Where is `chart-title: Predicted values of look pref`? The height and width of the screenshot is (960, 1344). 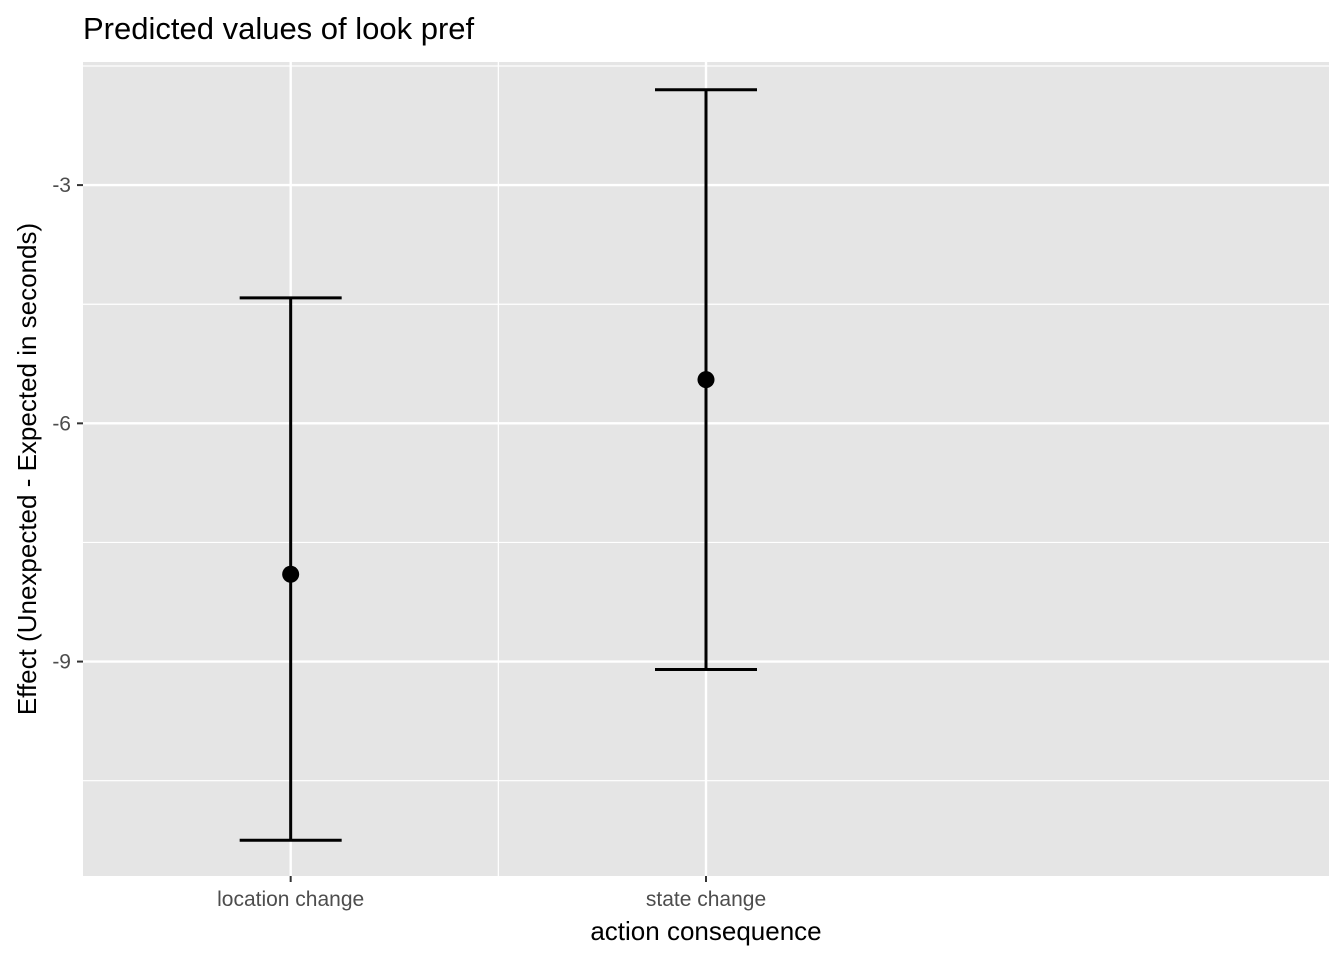 chart-title: Predicted values of look pref is located at coordinates (279, 28).